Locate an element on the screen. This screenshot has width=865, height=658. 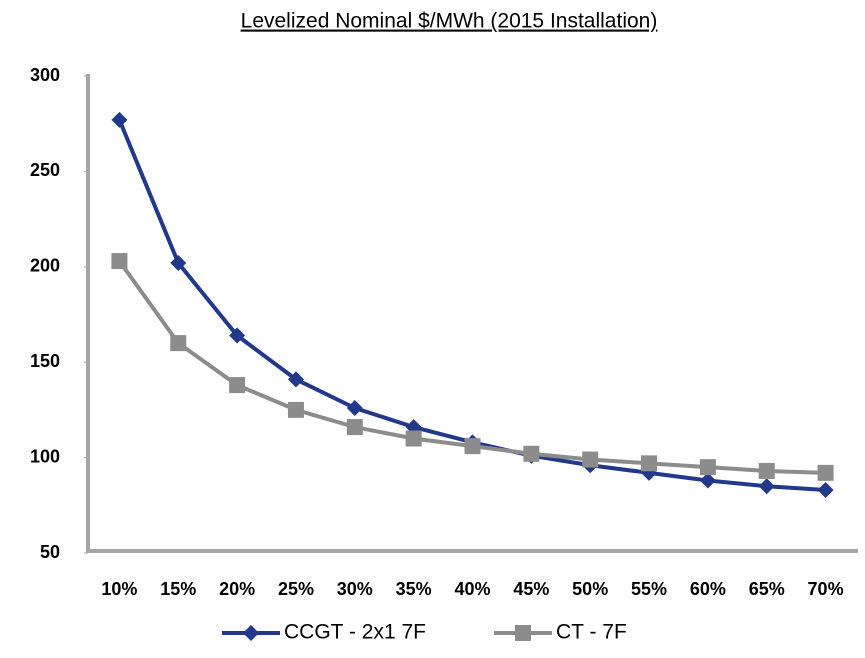
y-tick-label: 250 is located at coordinates (45, 170).